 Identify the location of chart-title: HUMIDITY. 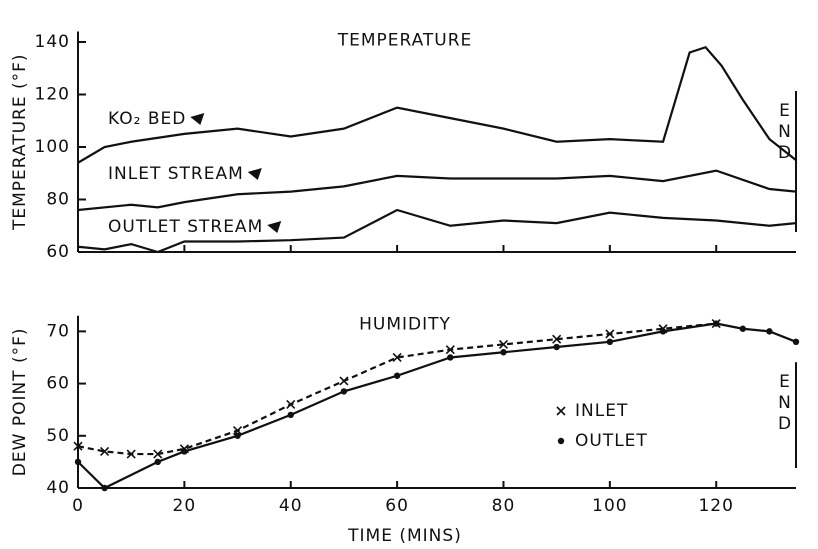
(405, 325).